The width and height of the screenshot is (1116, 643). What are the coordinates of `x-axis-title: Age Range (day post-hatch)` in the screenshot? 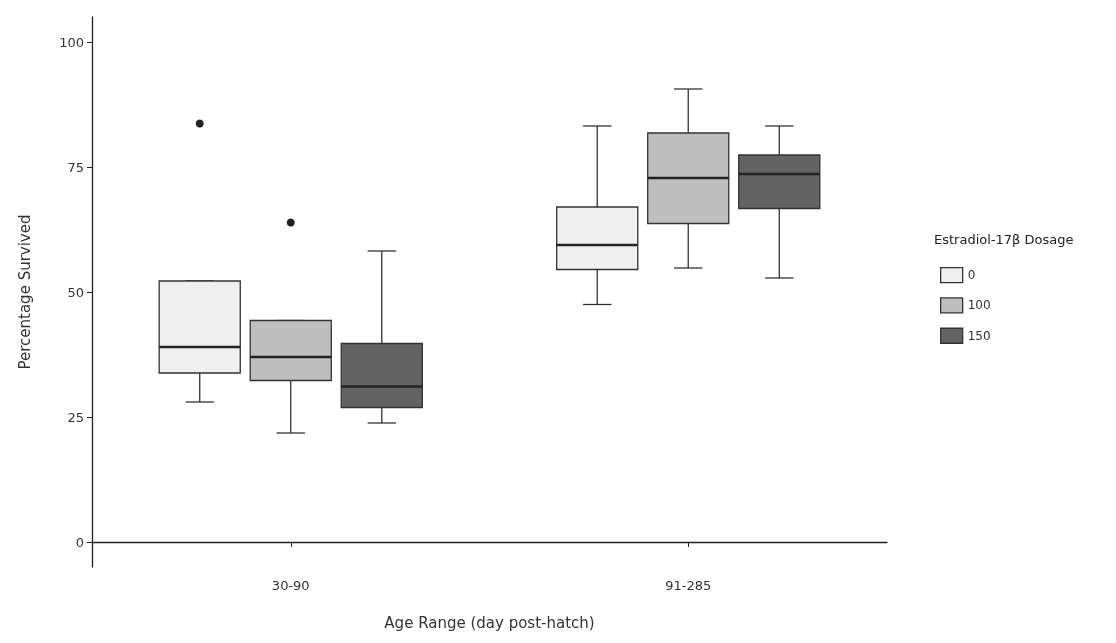 It's located at (489, 622).